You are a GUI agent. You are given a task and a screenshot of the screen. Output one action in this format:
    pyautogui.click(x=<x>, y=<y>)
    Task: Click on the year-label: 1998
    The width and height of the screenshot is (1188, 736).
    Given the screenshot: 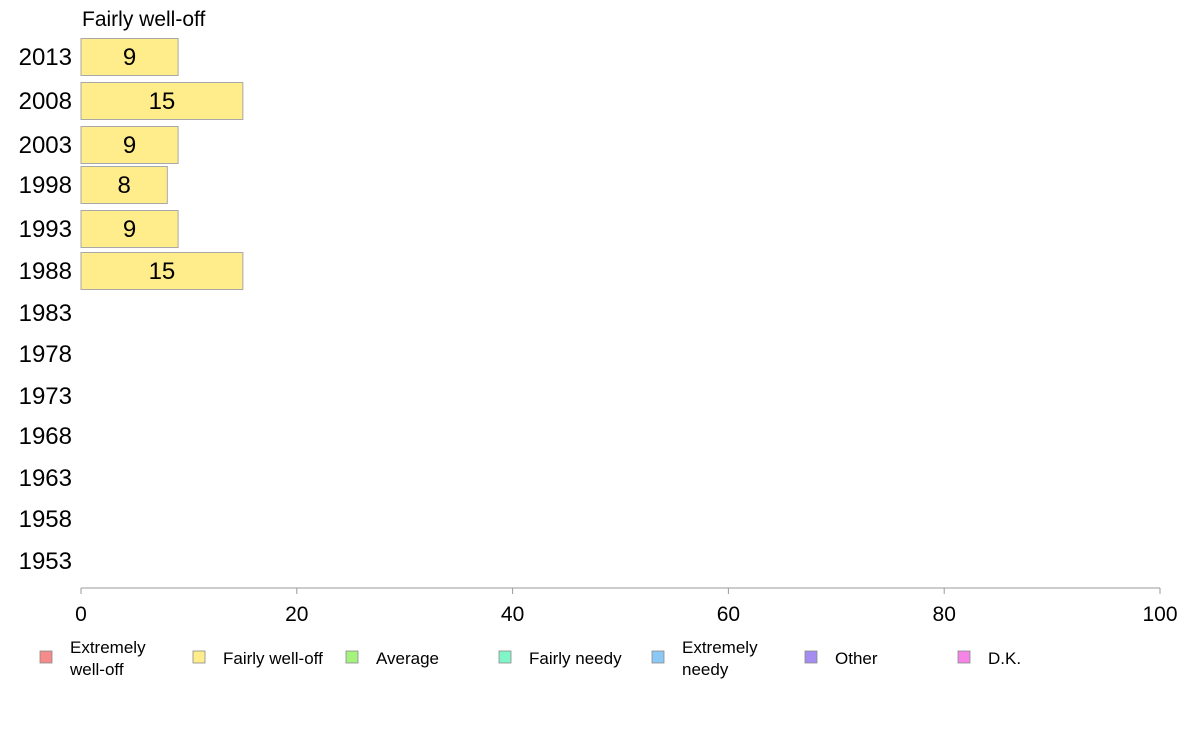 What is the action you would take?
    pyautogui.click(x=45, y=185)
    